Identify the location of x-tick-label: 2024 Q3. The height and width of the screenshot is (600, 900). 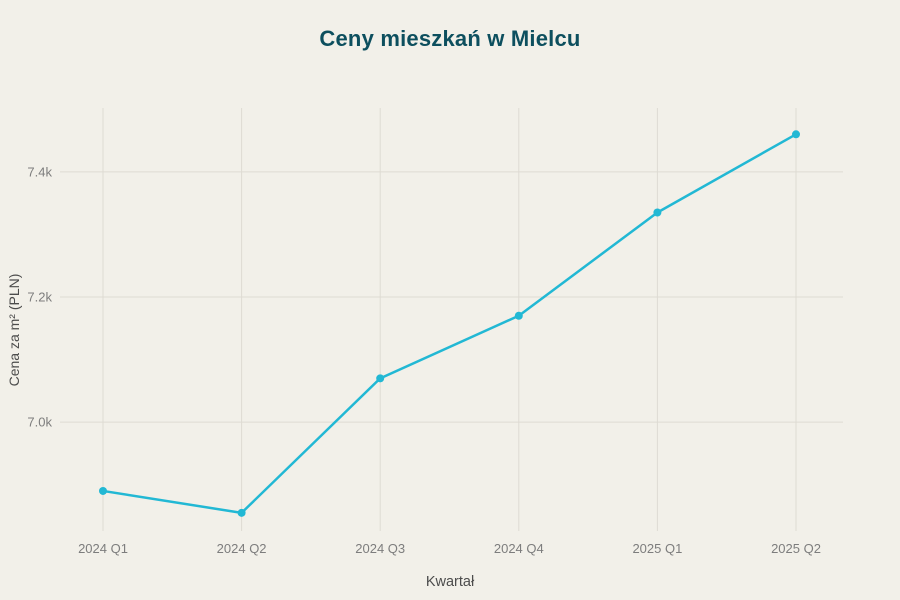
(380, 548).